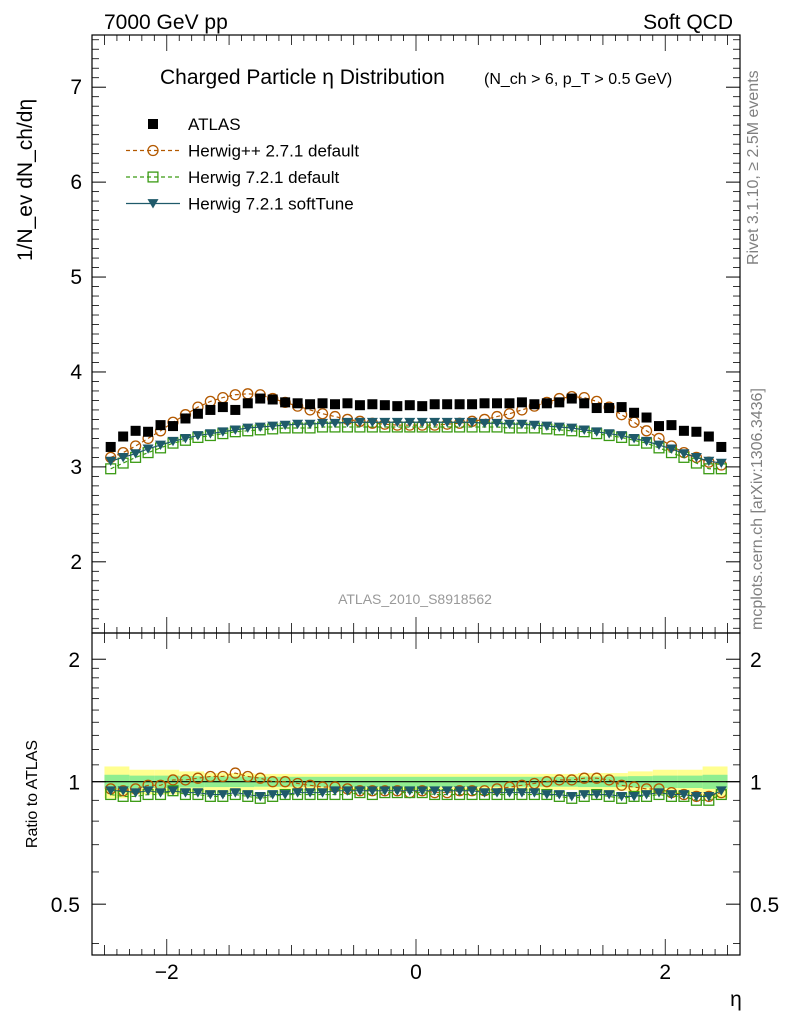 This screenshot has height=1024, width=786. I want to click on main-y-tick-label: 4, so click(76, 372).